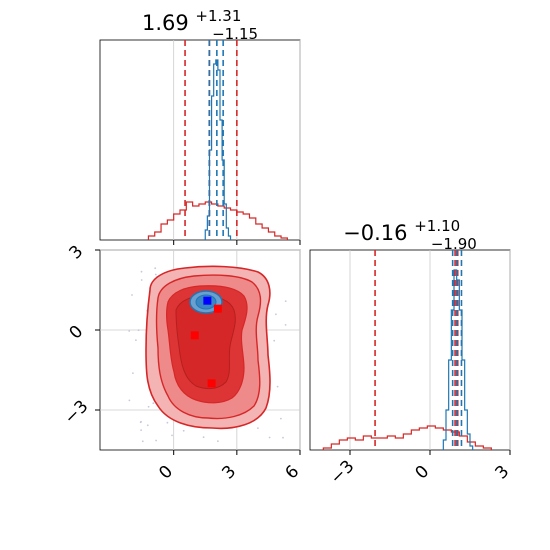 This screenshot has width=550, height=550. Describe the element at coordinates (165, 23) in the screenshot. I see `param-1-median: 1.69` at that location.